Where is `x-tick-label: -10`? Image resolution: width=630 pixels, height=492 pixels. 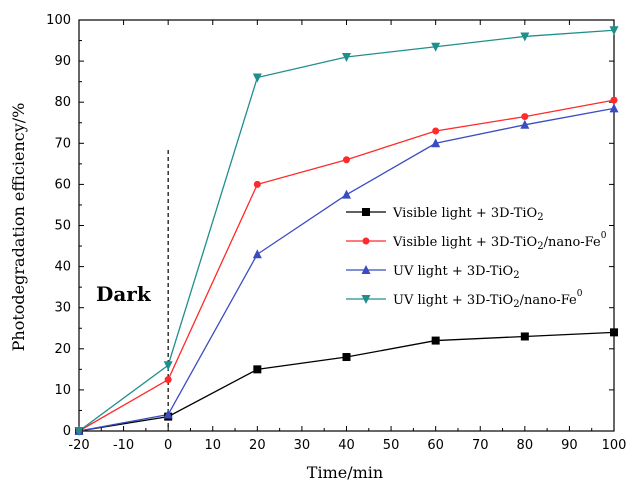
x-tick-label: -10 is located at coordinates (123, 445).